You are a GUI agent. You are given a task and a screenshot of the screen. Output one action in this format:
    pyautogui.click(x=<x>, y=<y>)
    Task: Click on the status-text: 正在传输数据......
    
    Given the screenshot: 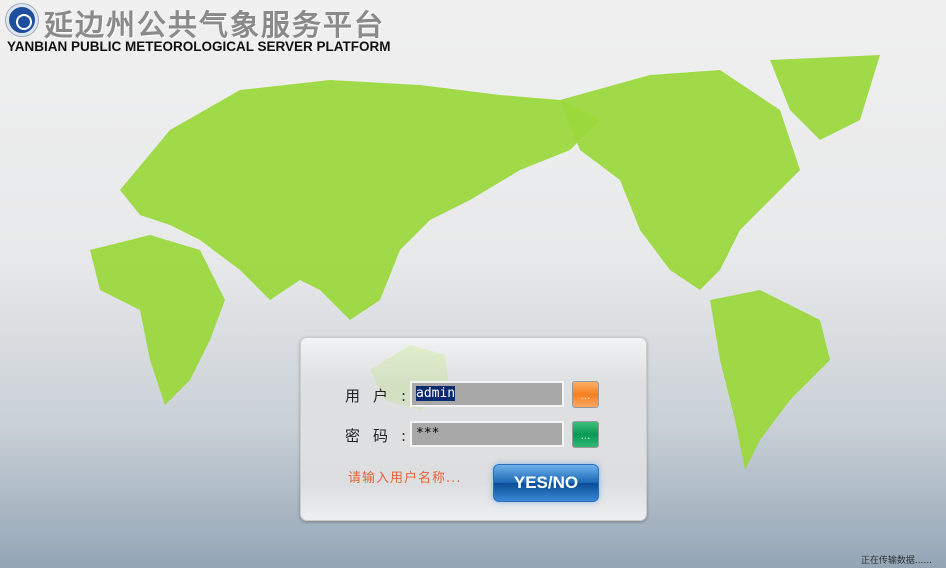 What is the action you would take?
    pyautogui.click(x=896, y=561)
    